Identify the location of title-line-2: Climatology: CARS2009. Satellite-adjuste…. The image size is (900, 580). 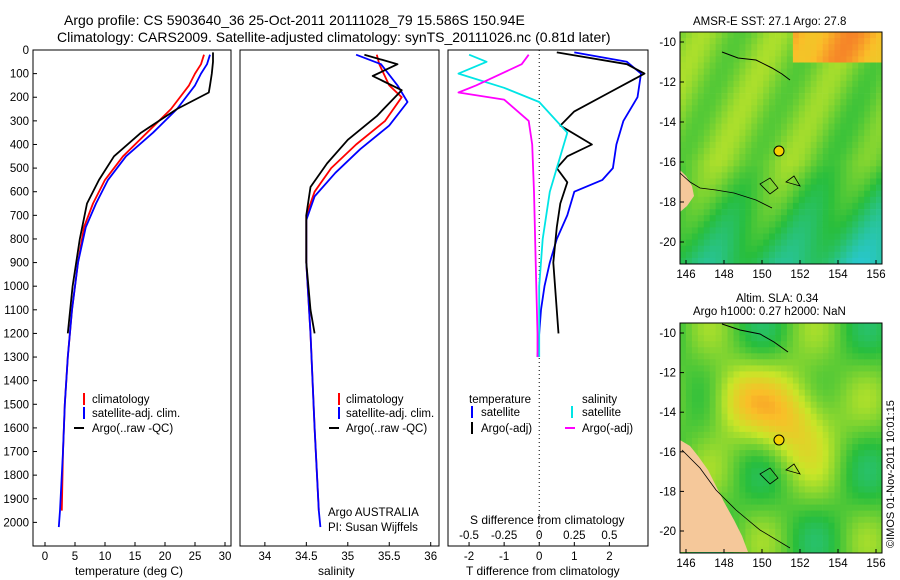
(334, 37).